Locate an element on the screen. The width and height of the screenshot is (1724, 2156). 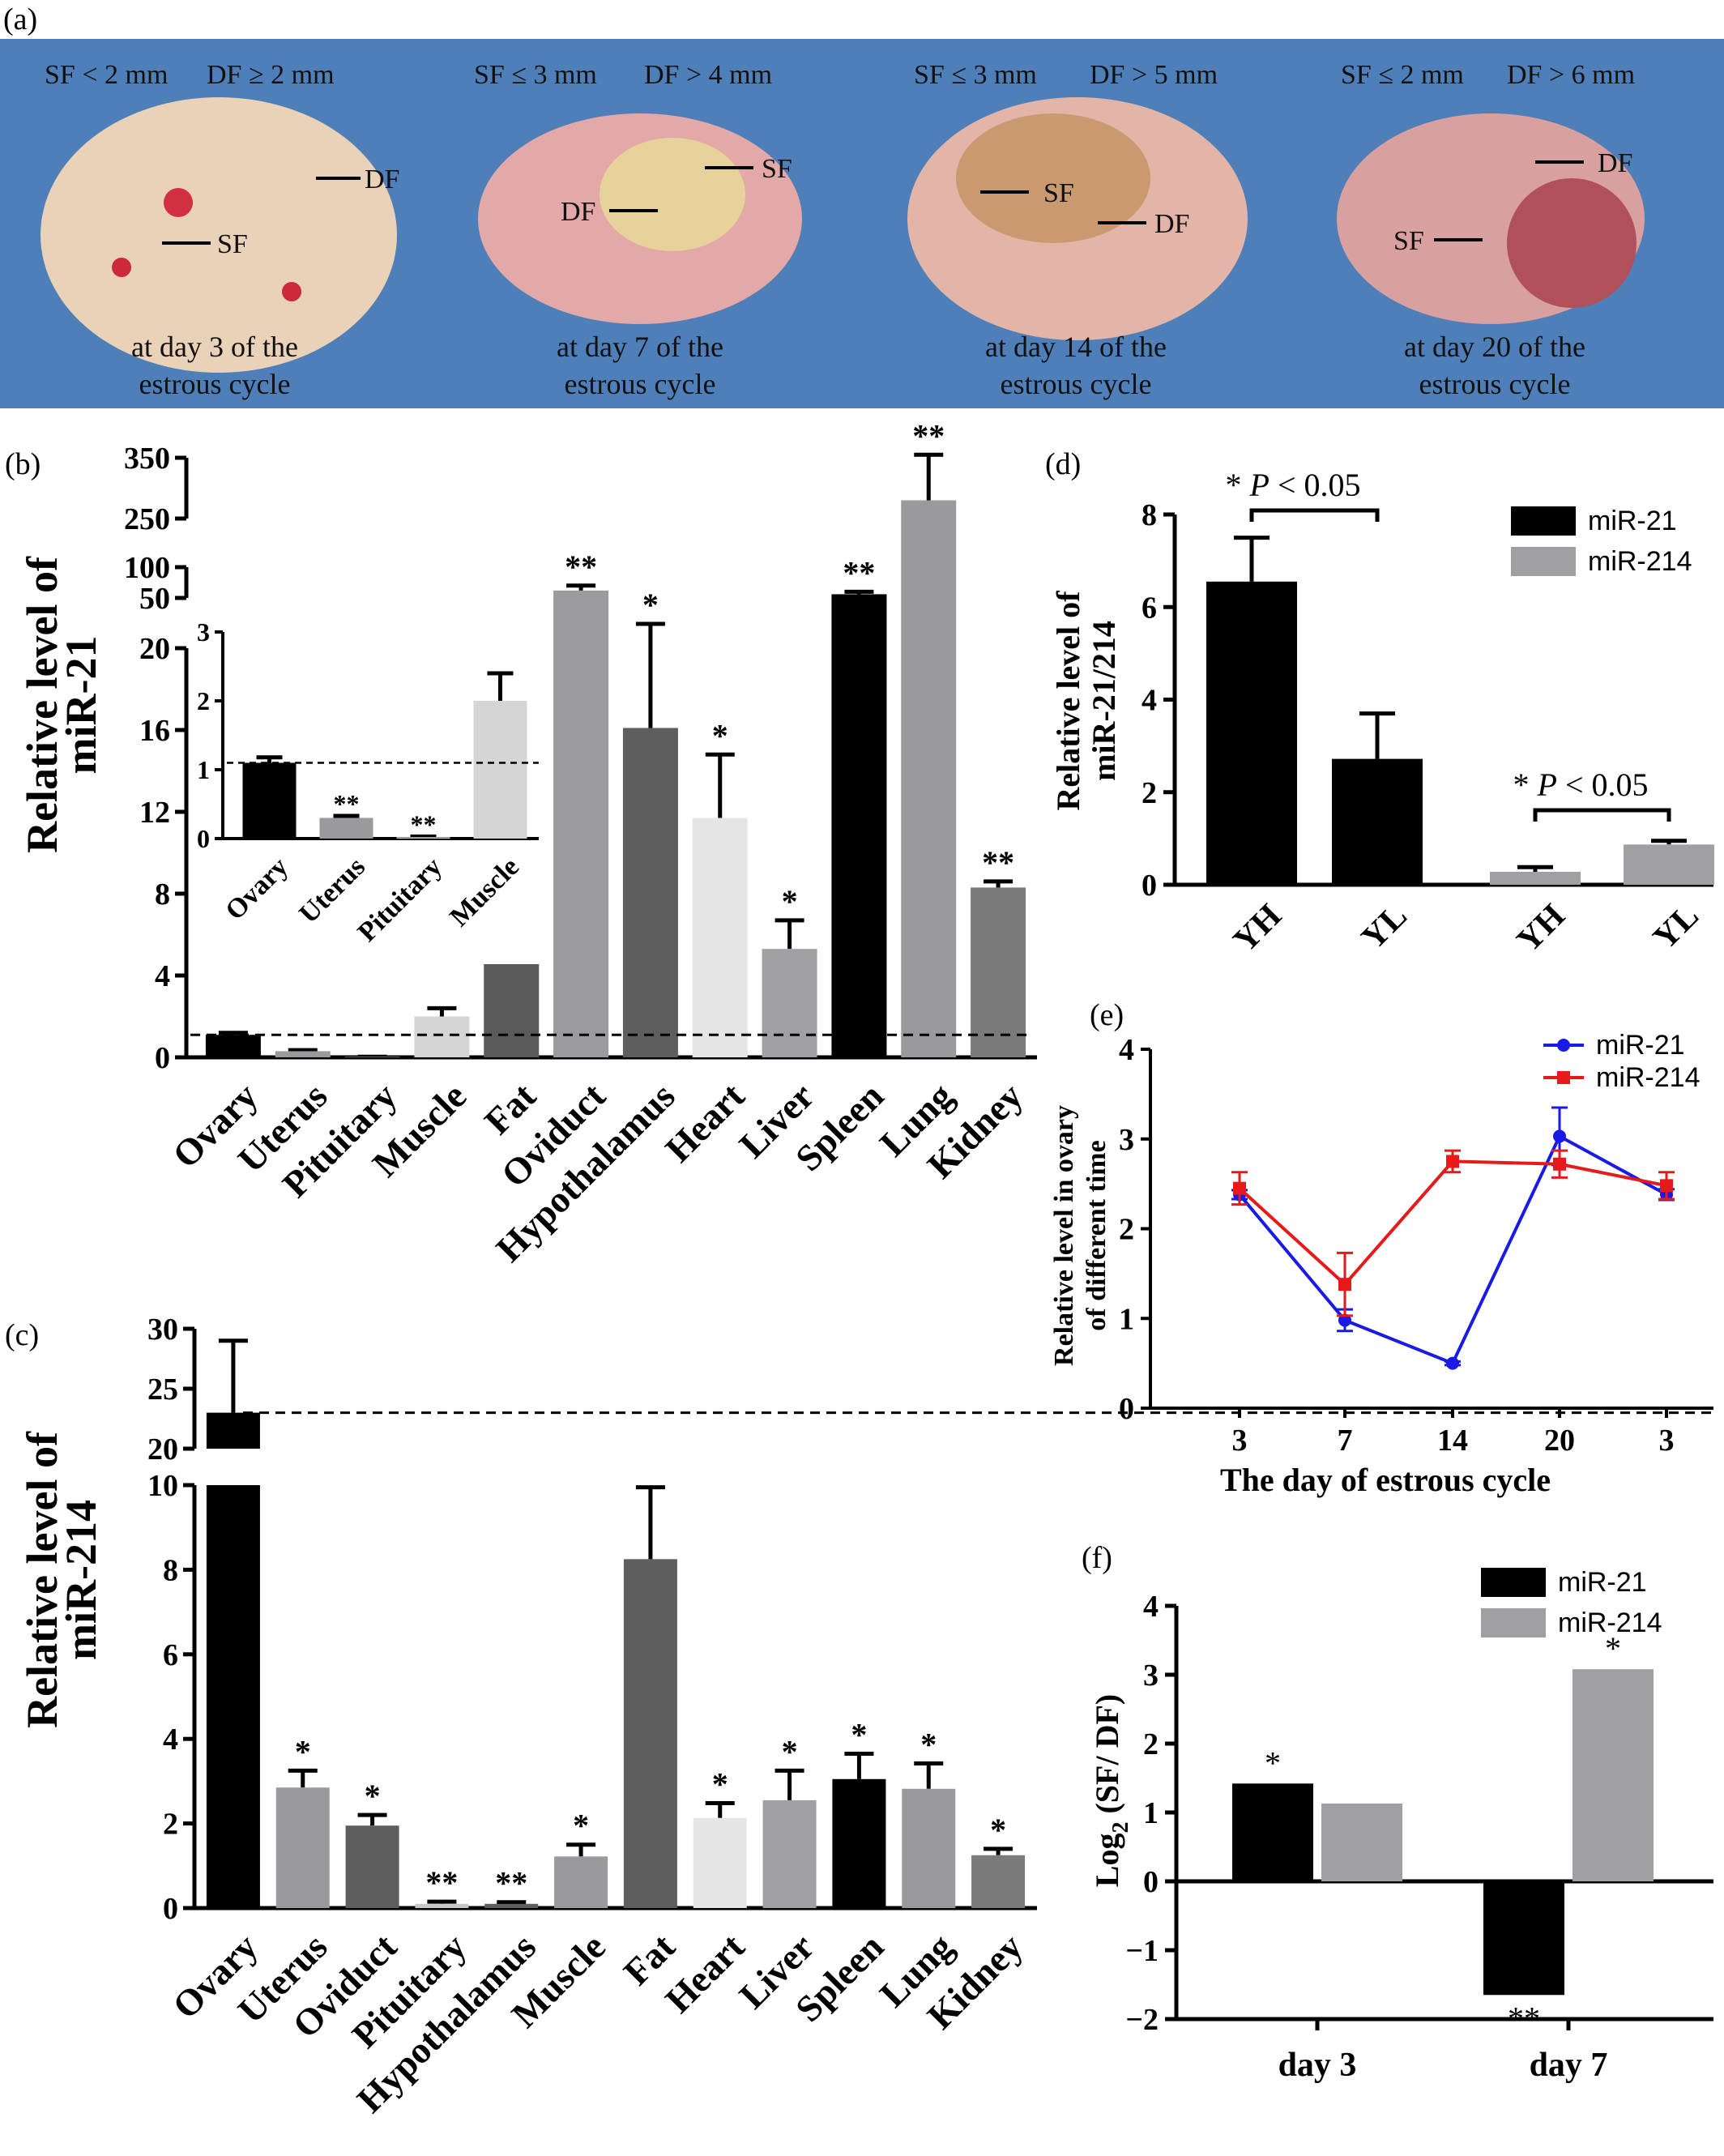
panel-c-ytick-label: 6 is located at coordinates (170, 1655).